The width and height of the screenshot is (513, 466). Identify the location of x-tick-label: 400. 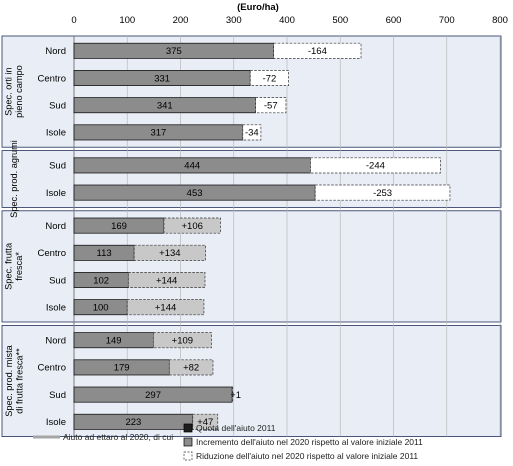
(287, 20).